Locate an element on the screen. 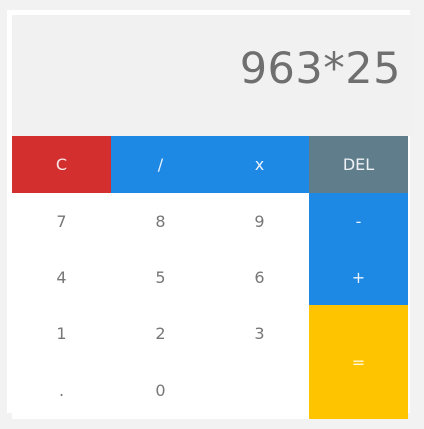 The image size is (424, 429). digit-2-button: 2 is located at coordinates (160, 333).